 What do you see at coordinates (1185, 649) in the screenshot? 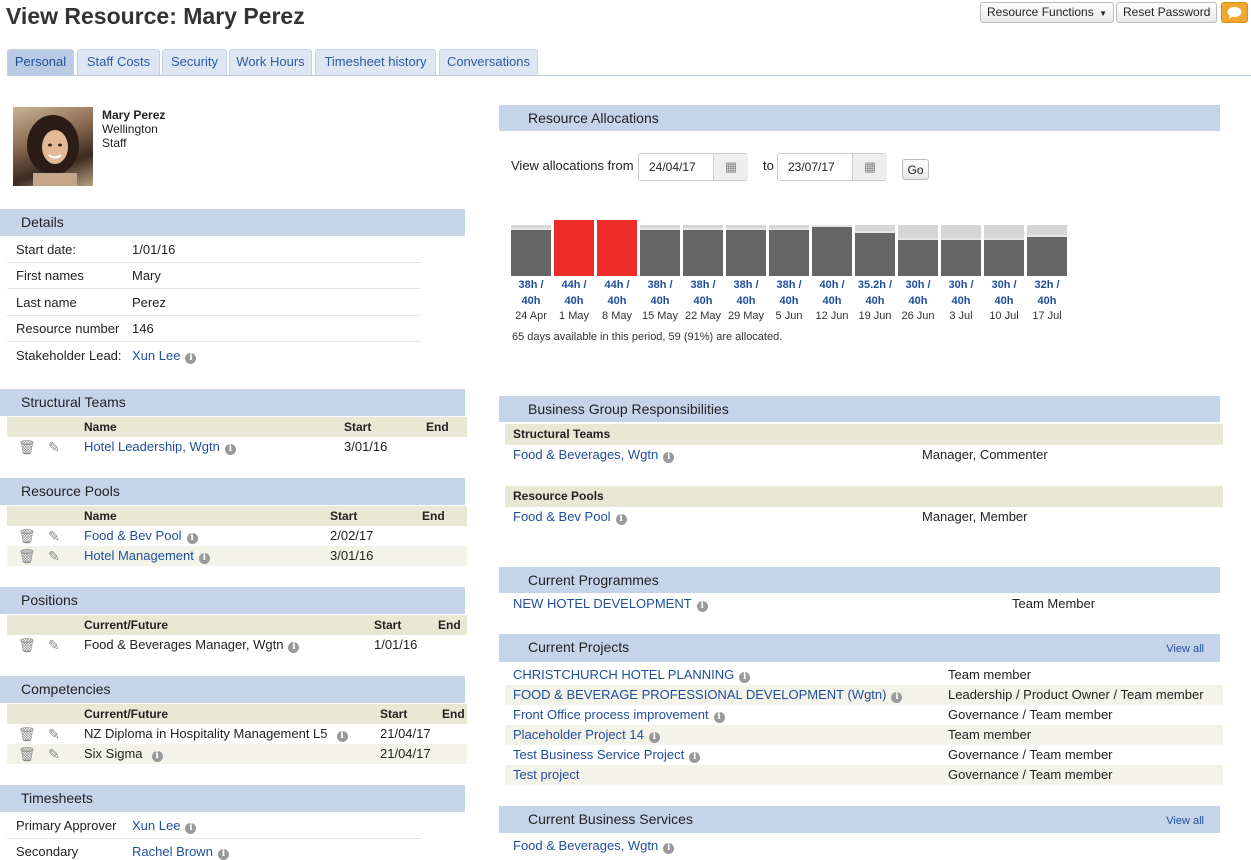
I see `projects-view-all-link: View all` at bounding box center [1185, 649].